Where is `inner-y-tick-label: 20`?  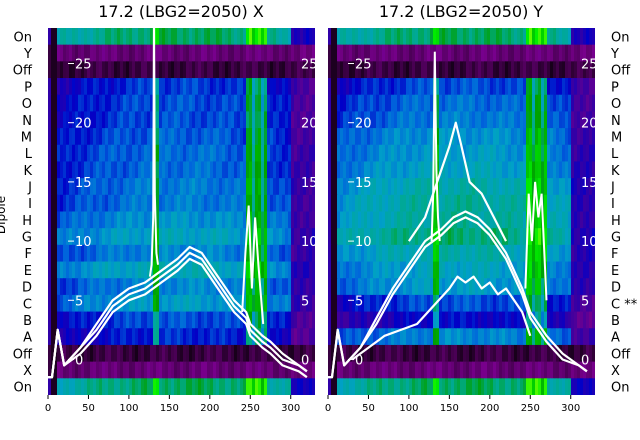 inner-y-tick-label: 20 is located at coordinates (363, 124).